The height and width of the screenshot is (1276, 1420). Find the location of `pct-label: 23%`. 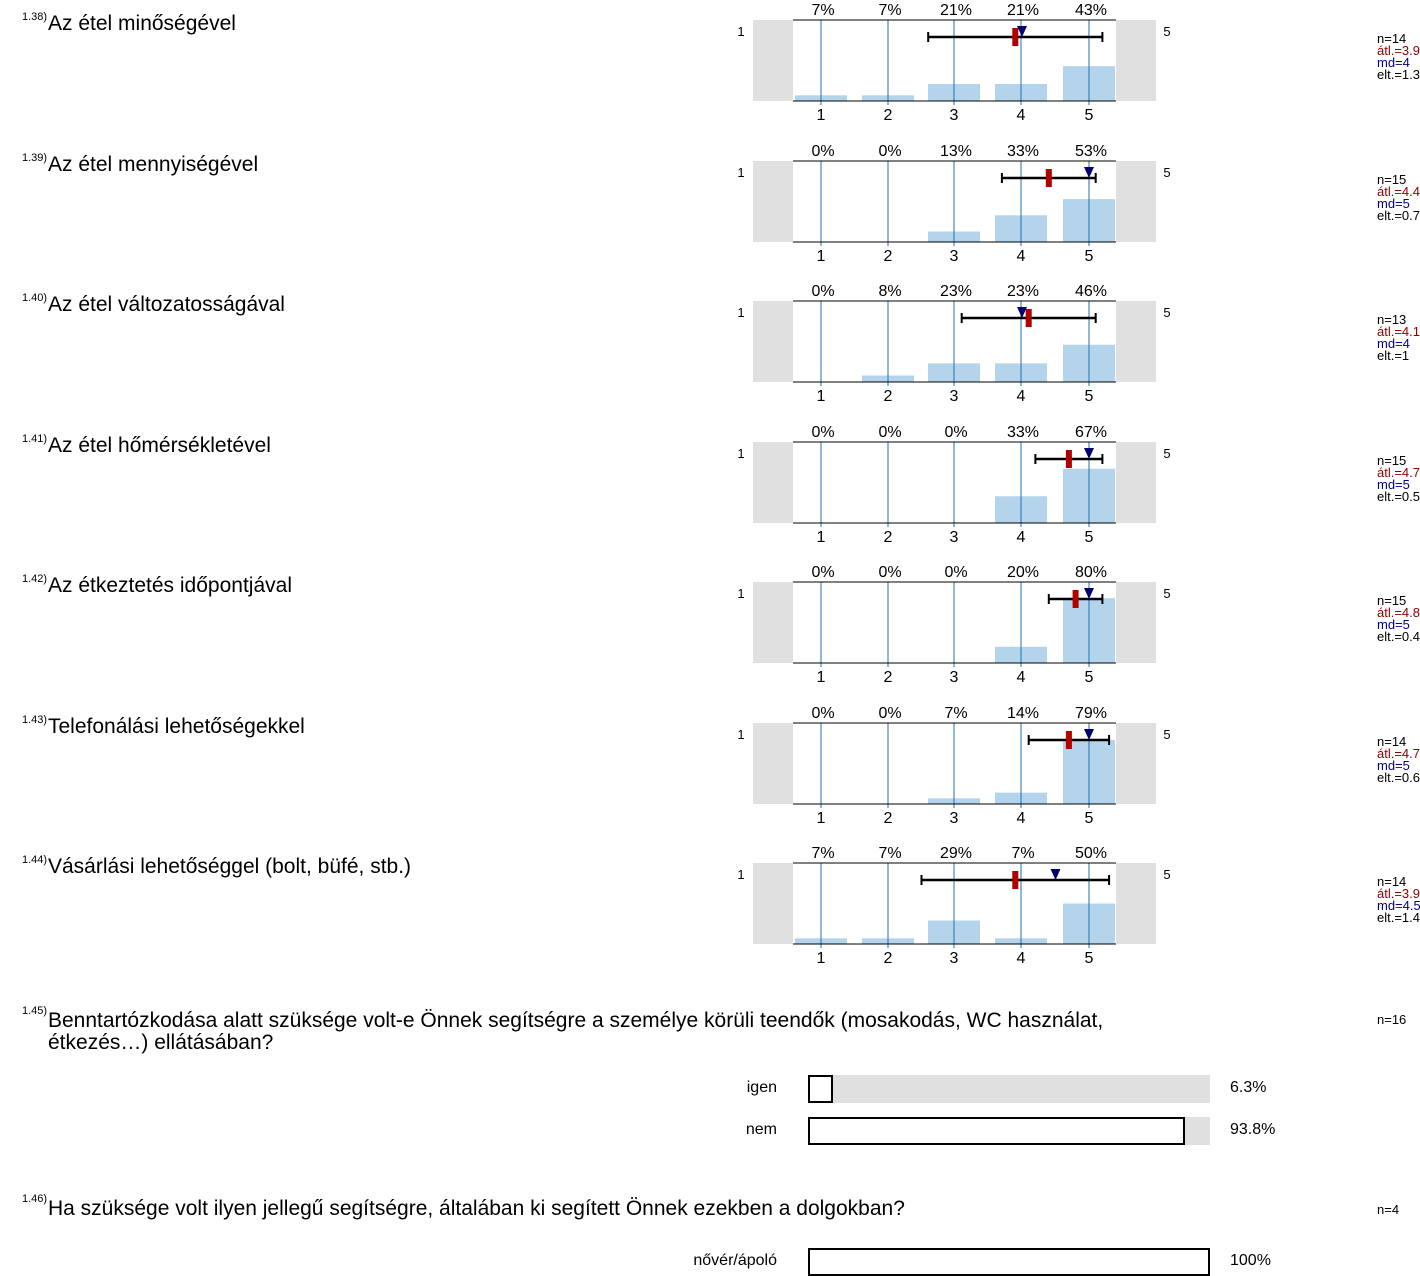

pct-label: 23% is located at coordinates (1023, 291).